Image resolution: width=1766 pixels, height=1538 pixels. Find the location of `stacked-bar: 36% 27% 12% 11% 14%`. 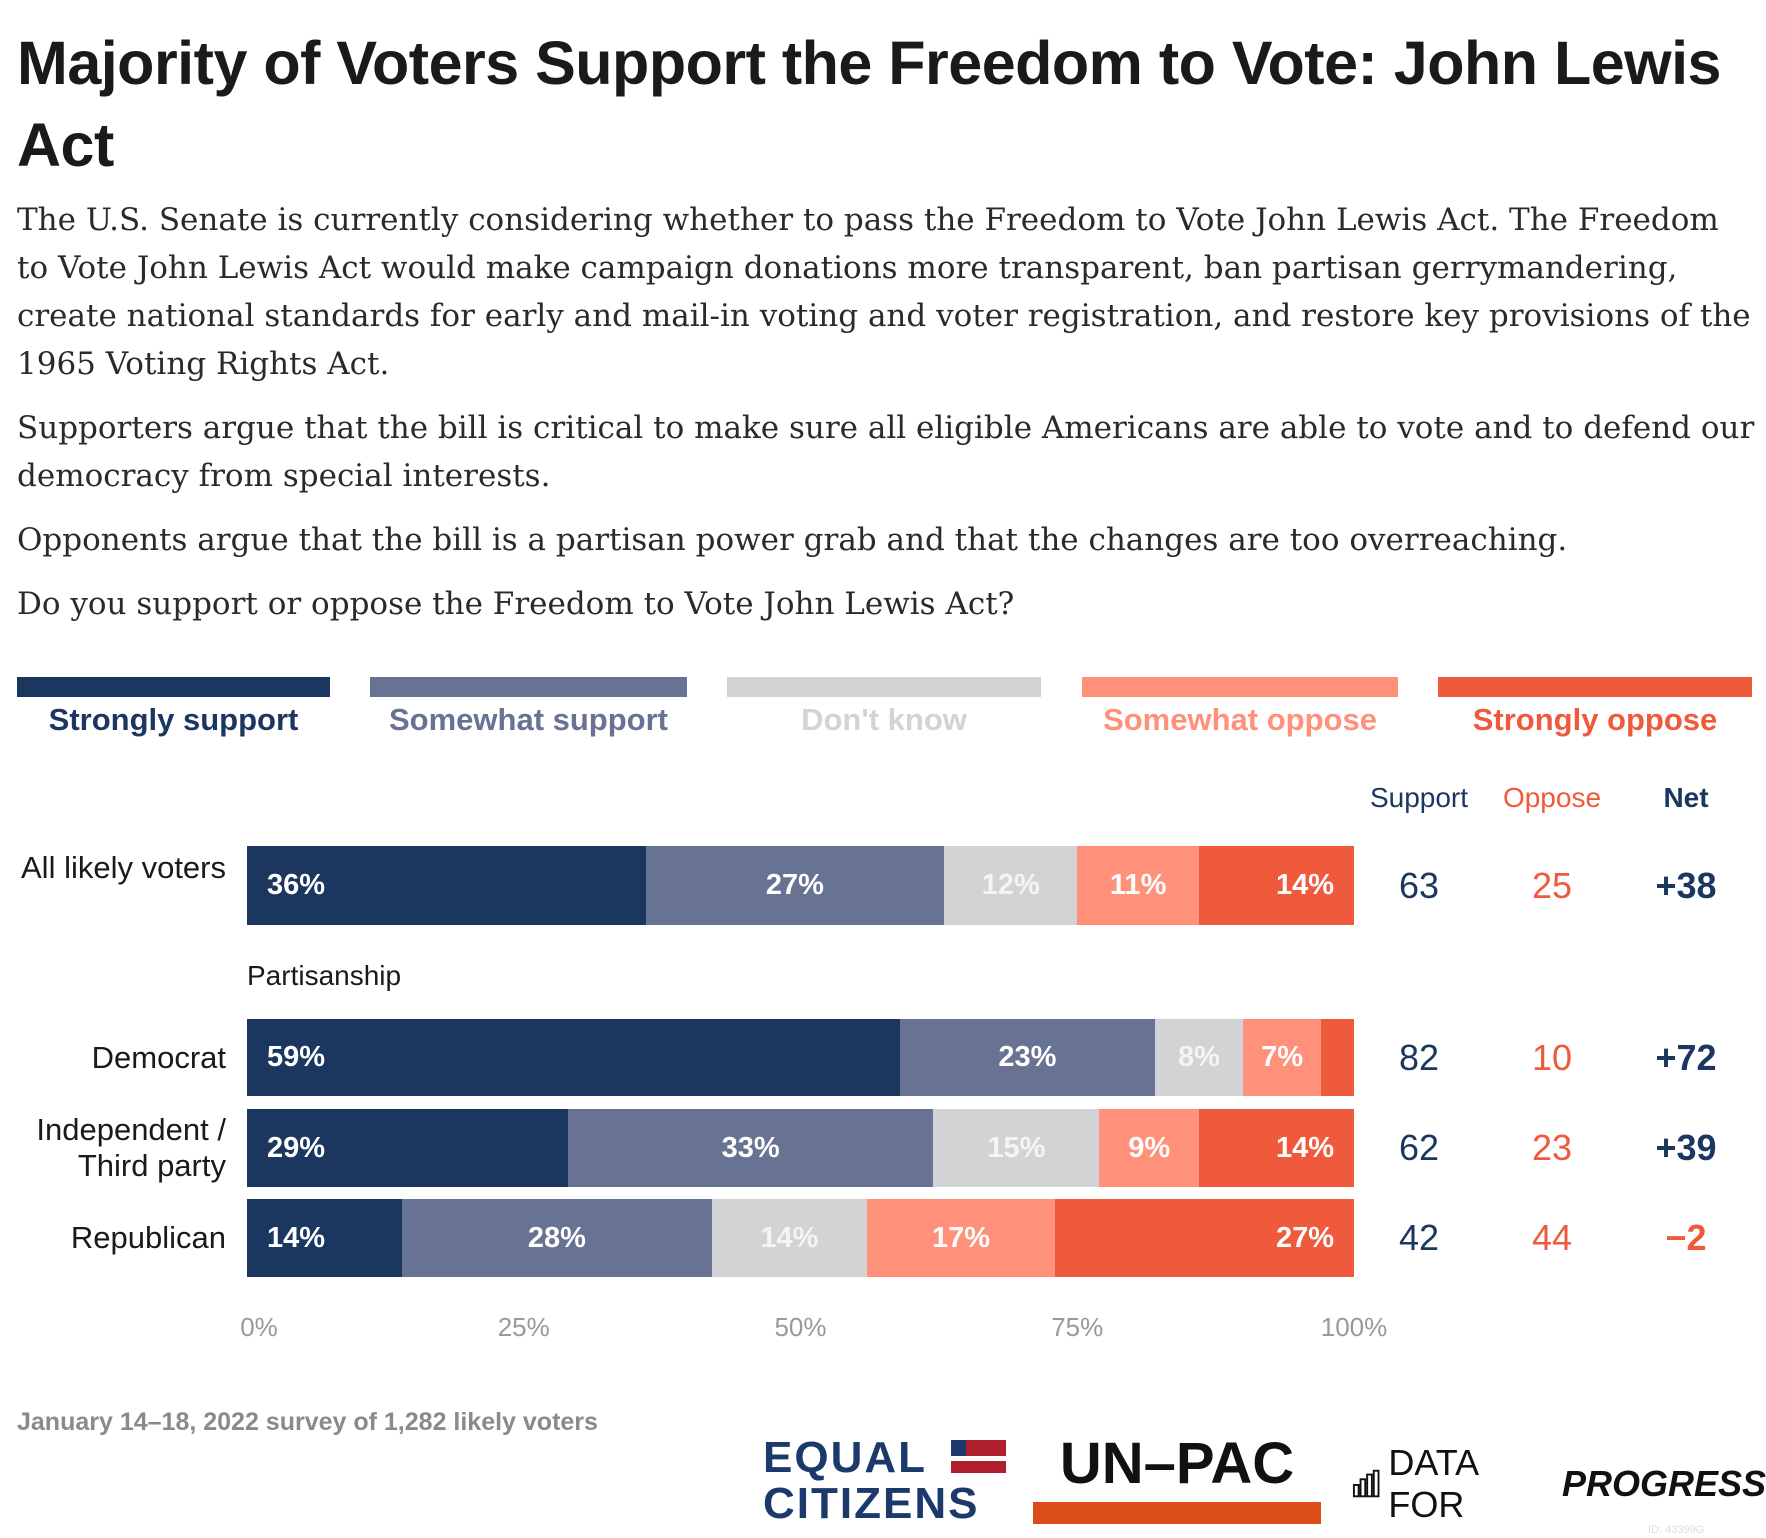

stacked-bar: 36% 27% 12% 11% 14% is located at coordinates (800, 885).